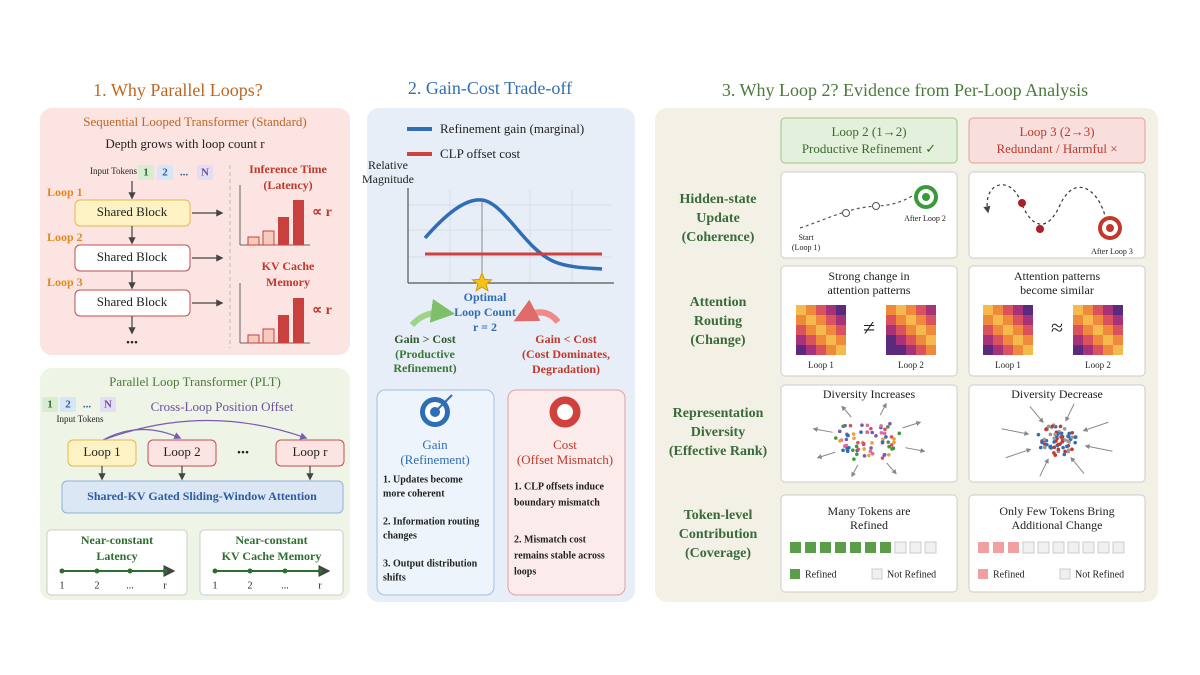 This screenshot has height=675, width=1200. Describe the element at coordinates (512, 128) in the screenshot. I see `legend-label: Refinement gain (marginal)` at that location.